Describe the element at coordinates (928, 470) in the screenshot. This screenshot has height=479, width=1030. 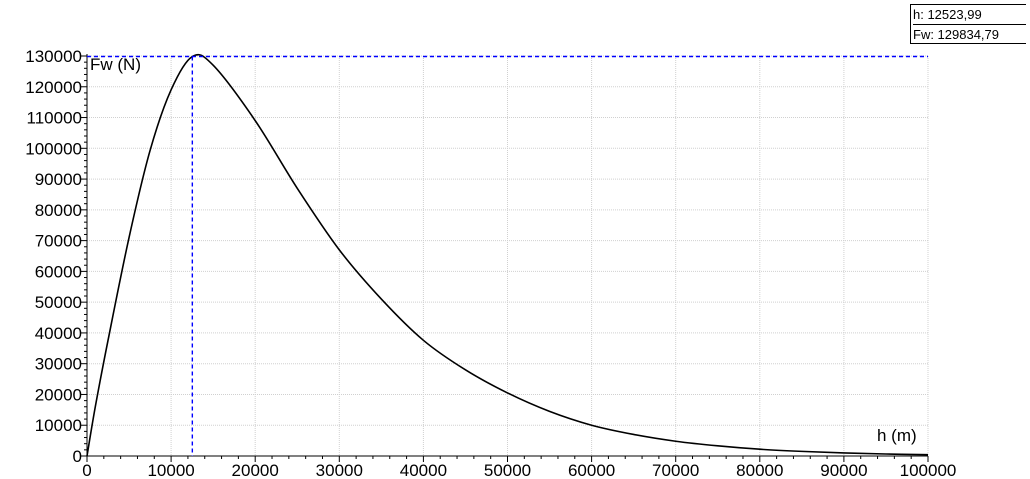
I see `x-tick-label: 100000` at that location.